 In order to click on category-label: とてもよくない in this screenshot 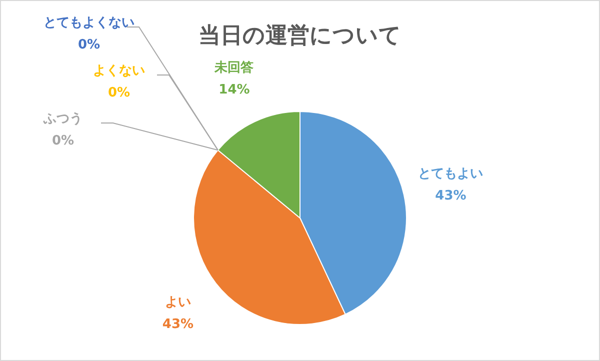, I will do `click(89, 22)`.